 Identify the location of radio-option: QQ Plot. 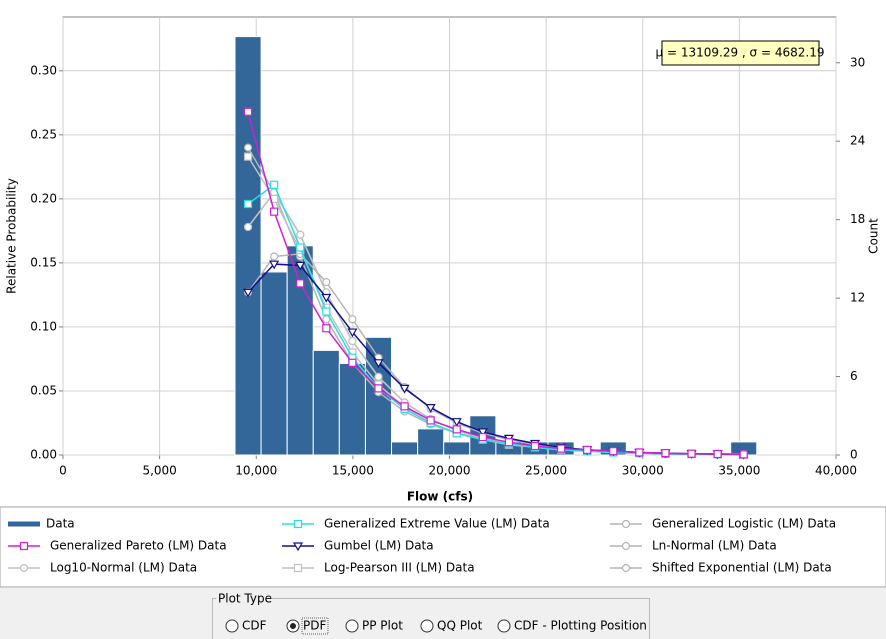
(451, 626).